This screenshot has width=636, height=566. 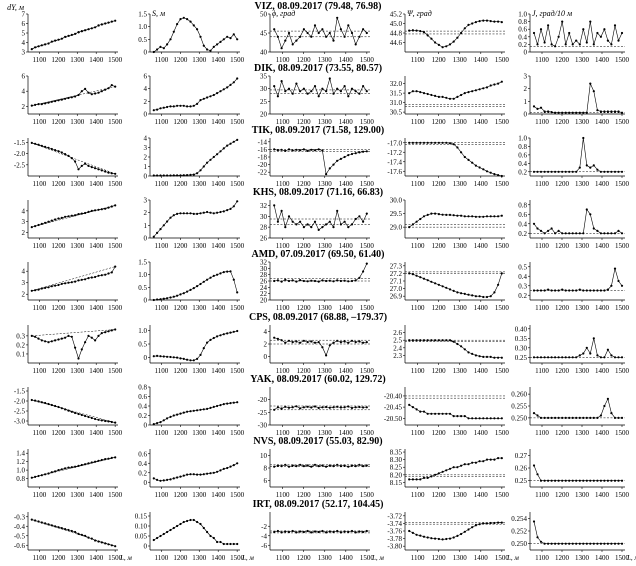 What do you see at coordinates (522, 147) in the screenshot?
I see `y-tick-label: 0.8` at bounding box center [522, 147].